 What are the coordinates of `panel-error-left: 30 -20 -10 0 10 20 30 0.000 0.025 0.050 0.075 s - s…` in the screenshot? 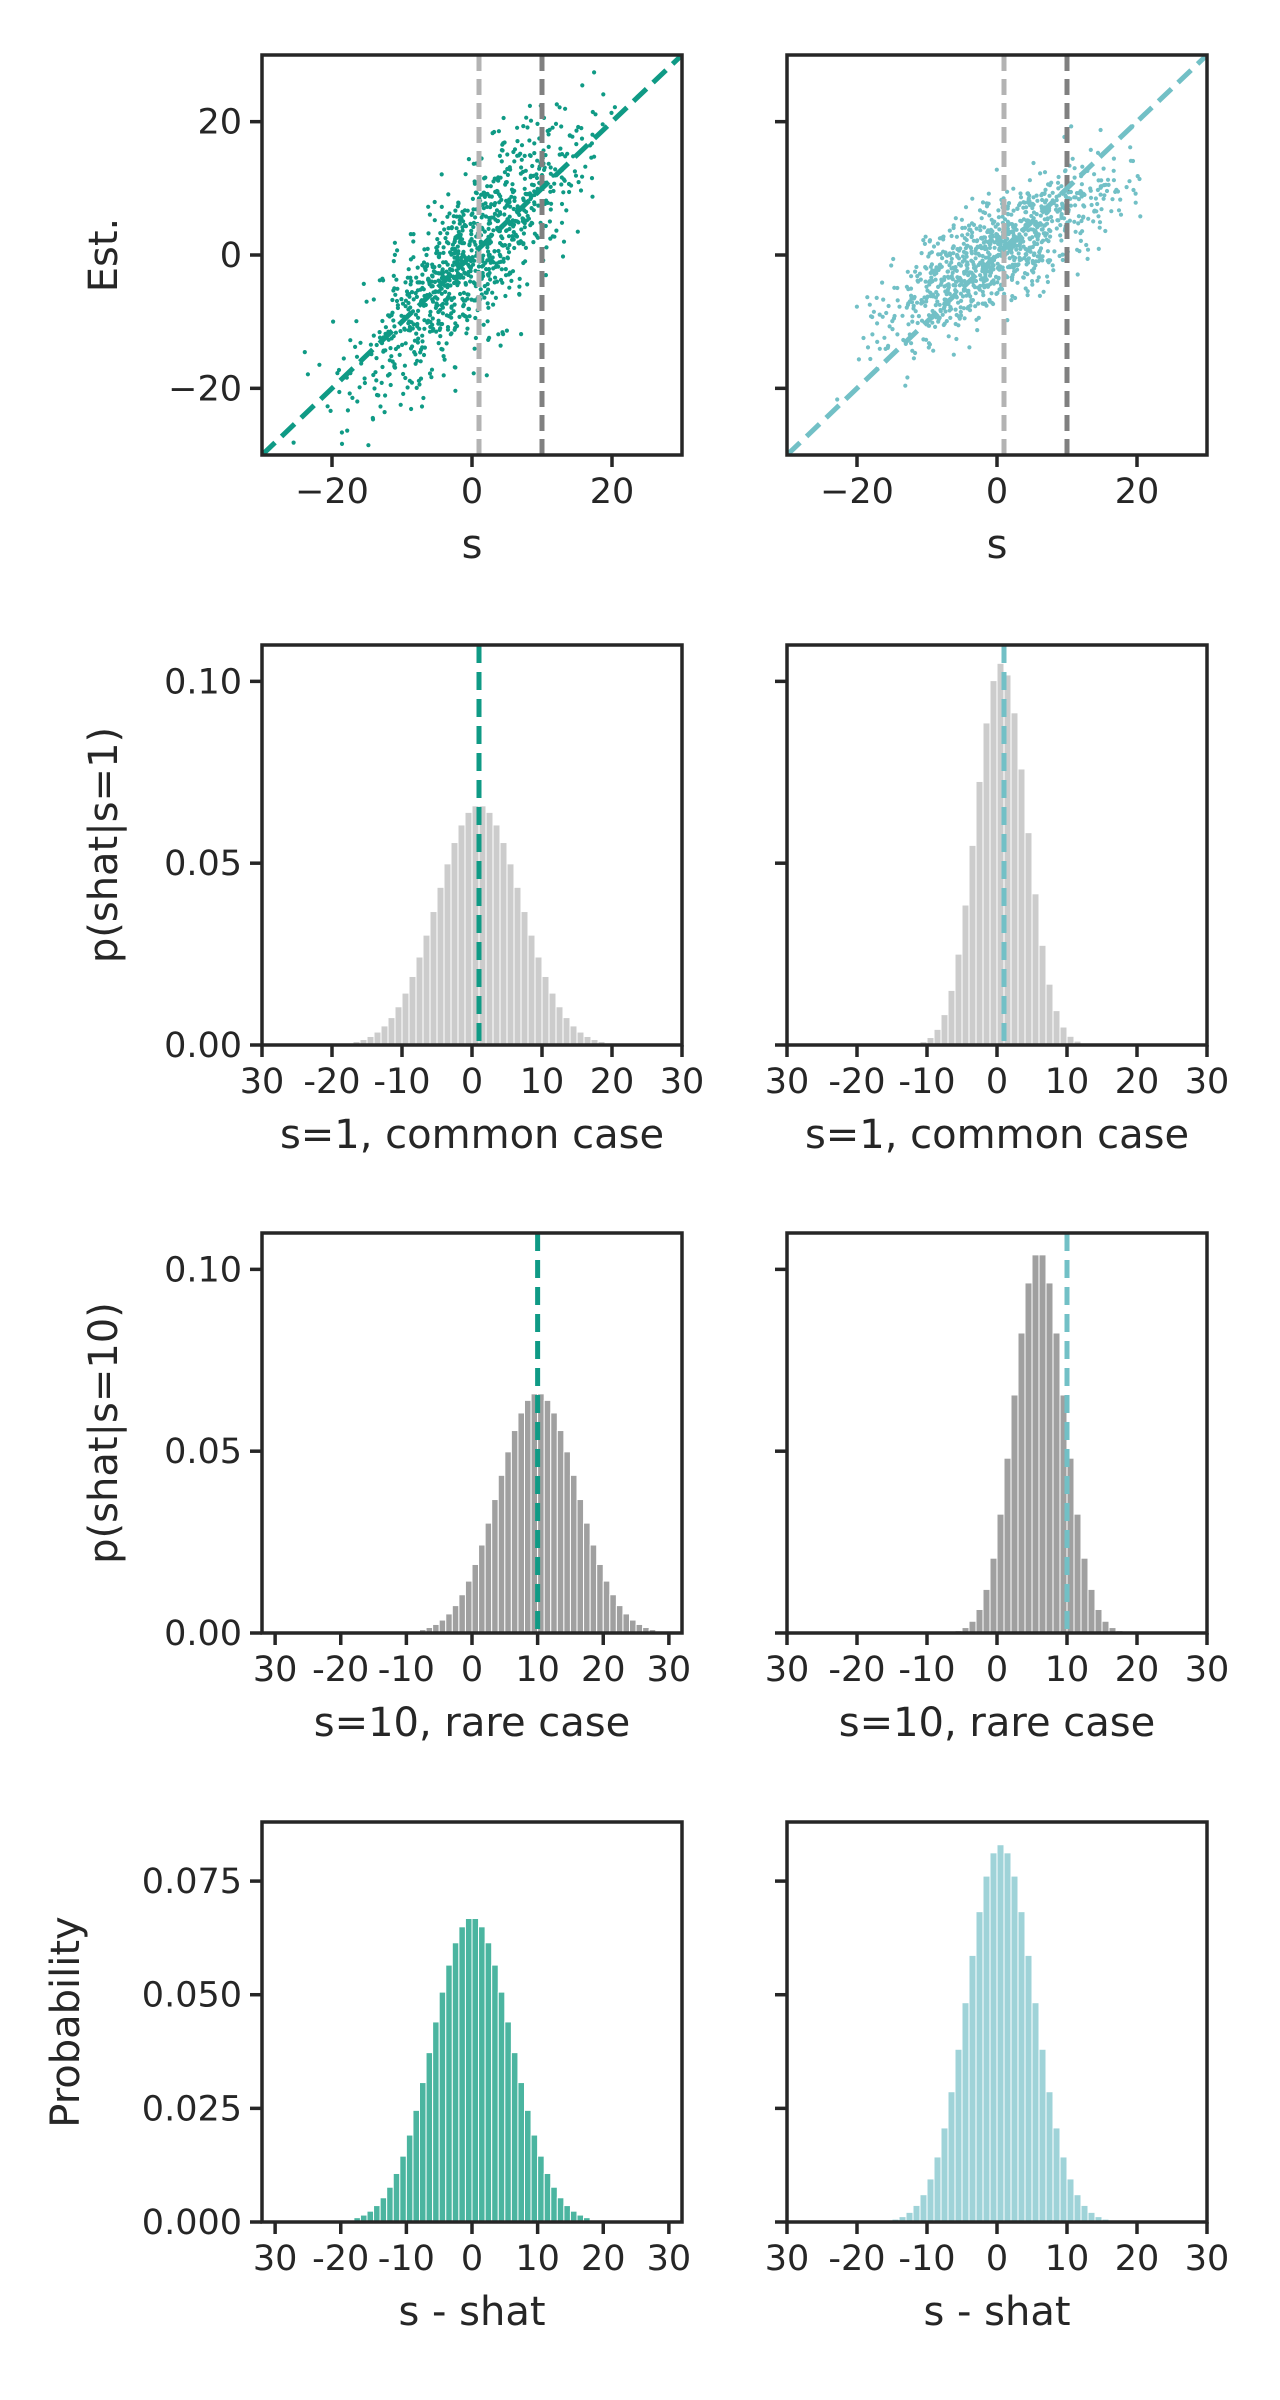 It's located at (367, 2077).